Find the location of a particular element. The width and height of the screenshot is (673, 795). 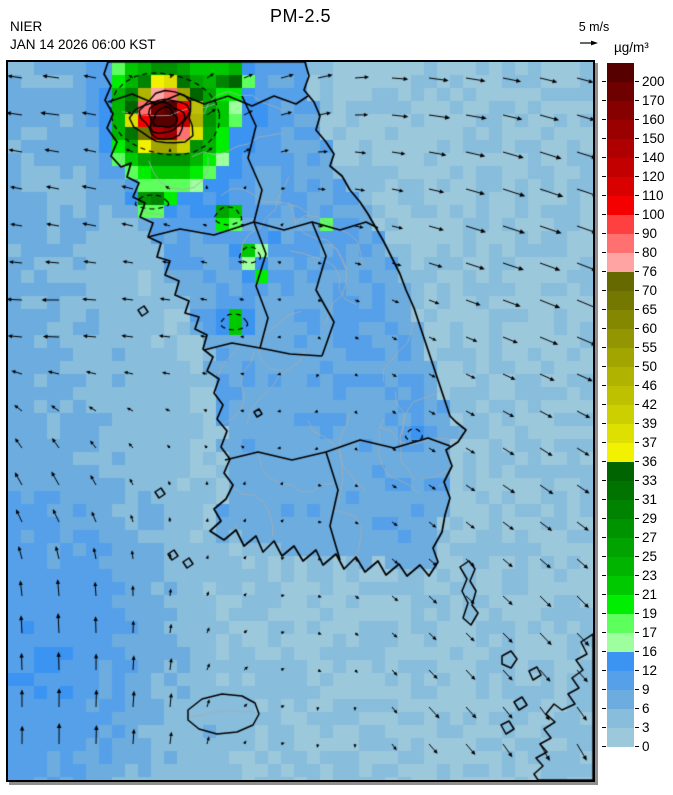

colorbar-label: 16 is located at coordinates (650, 651).